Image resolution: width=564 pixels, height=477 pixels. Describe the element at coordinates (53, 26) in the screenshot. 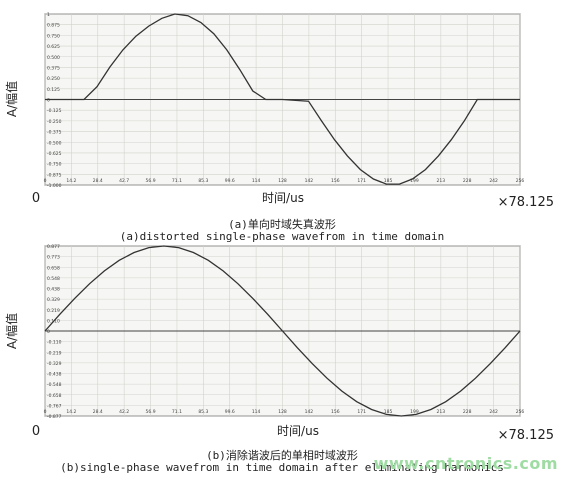

I see `y-tick-label: 0.875` at that location.